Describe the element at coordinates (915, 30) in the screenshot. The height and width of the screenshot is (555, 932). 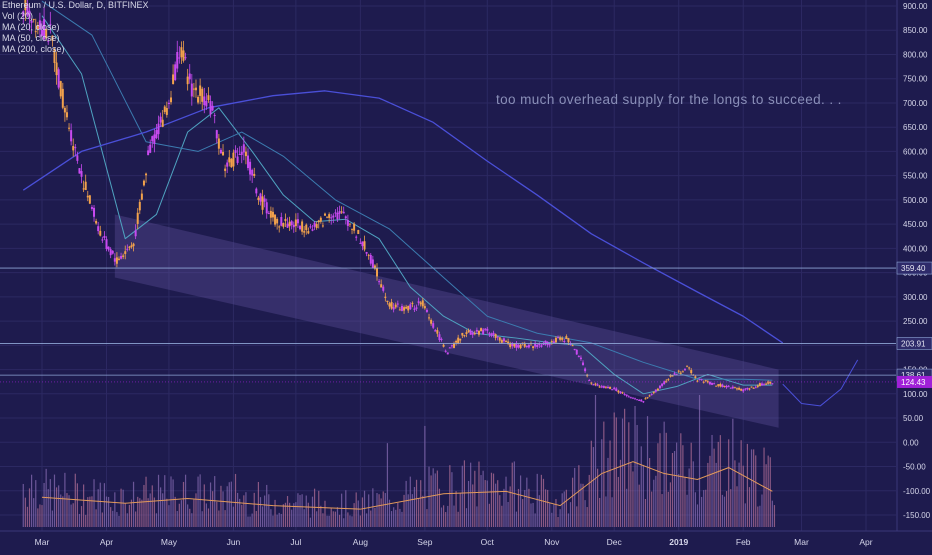
I see `price-tick-label: 850.00` at that location.